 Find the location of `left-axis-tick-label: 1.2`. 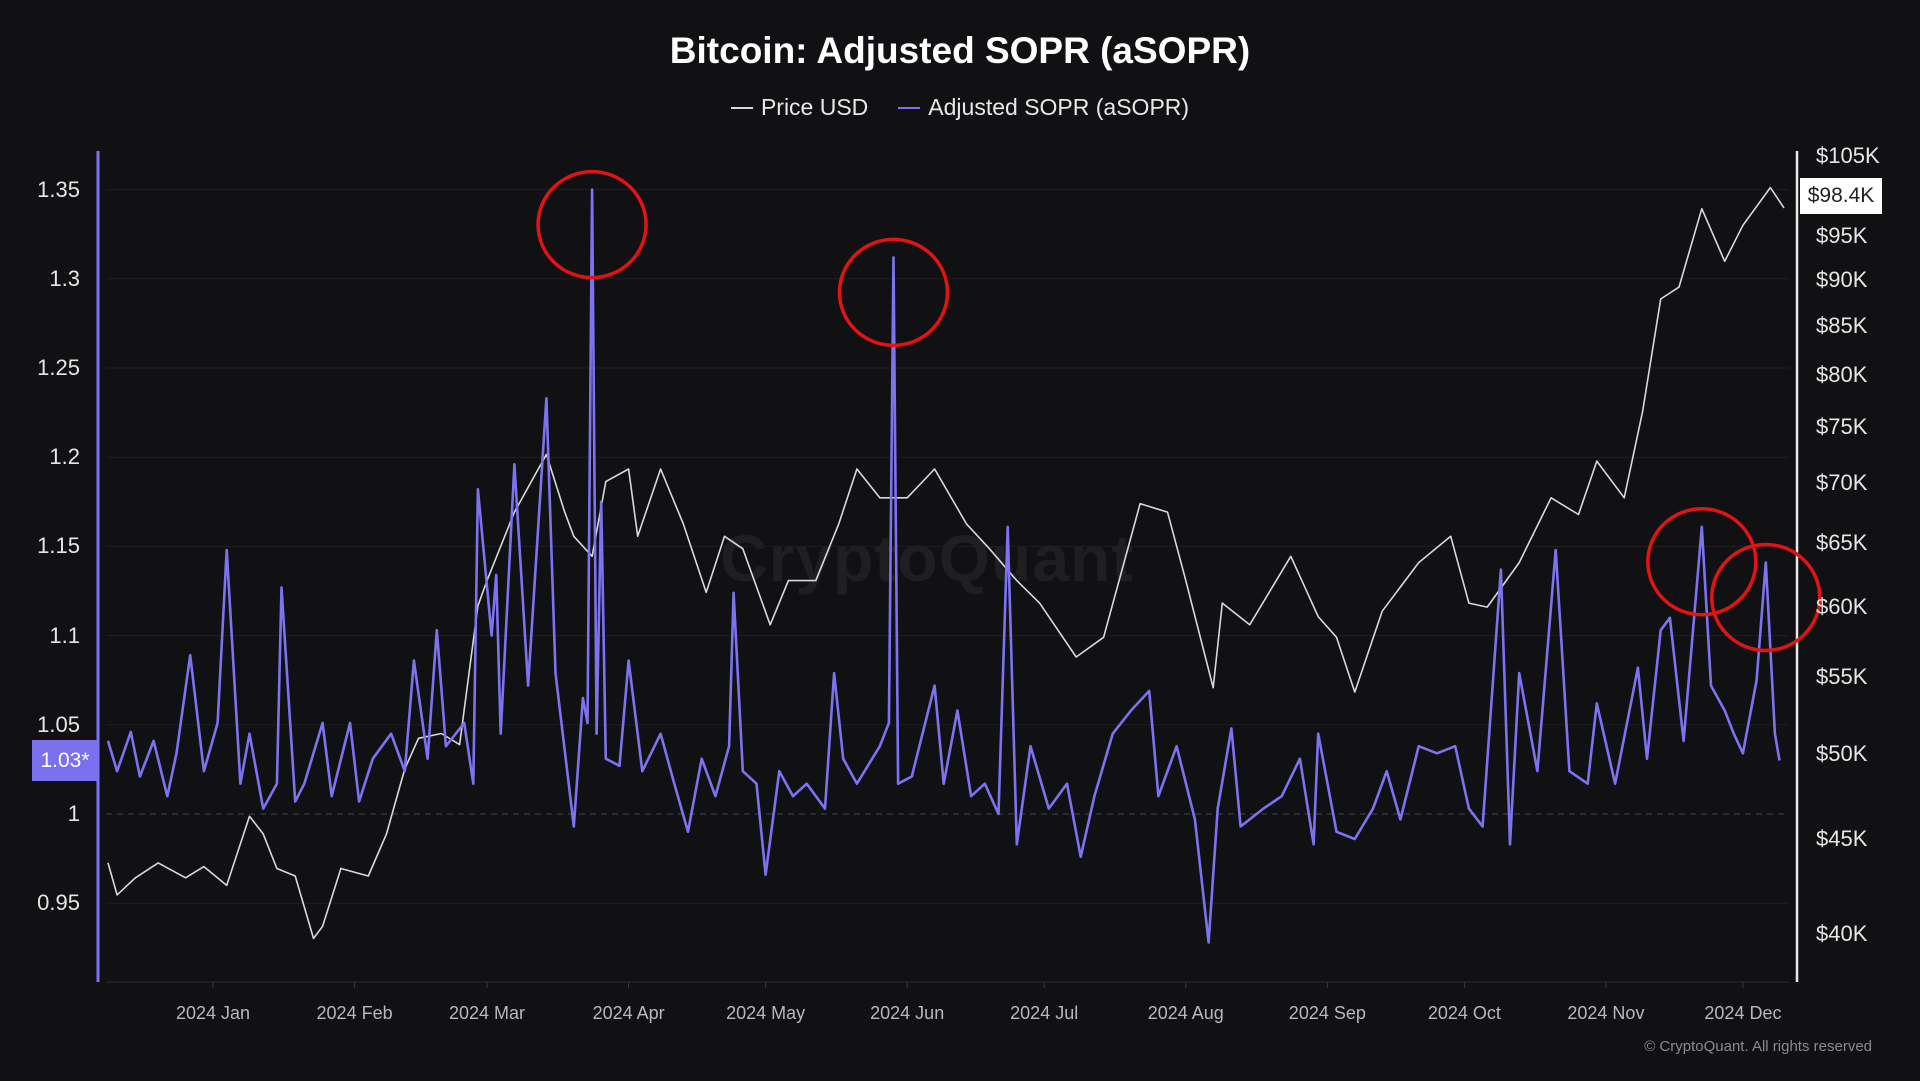

left-axis-tick-label: 1.2 is located at coordinates (64, 457).